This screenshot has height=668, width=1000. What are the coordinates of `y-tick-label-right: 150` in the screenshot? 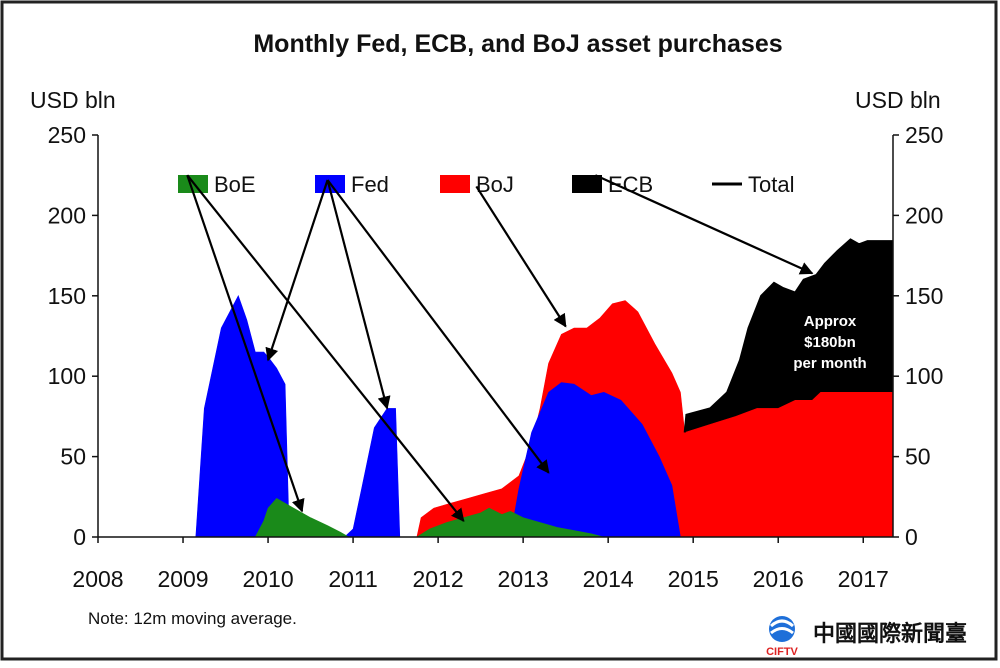 It's located at (924, 296).